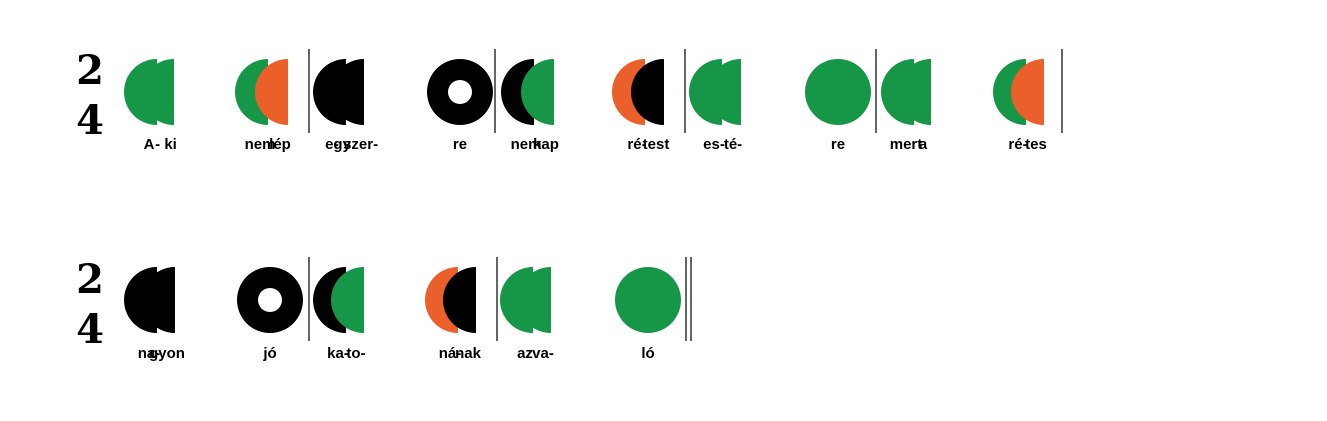  I want to click on lyric-syllable: ló, so click(647, 353).